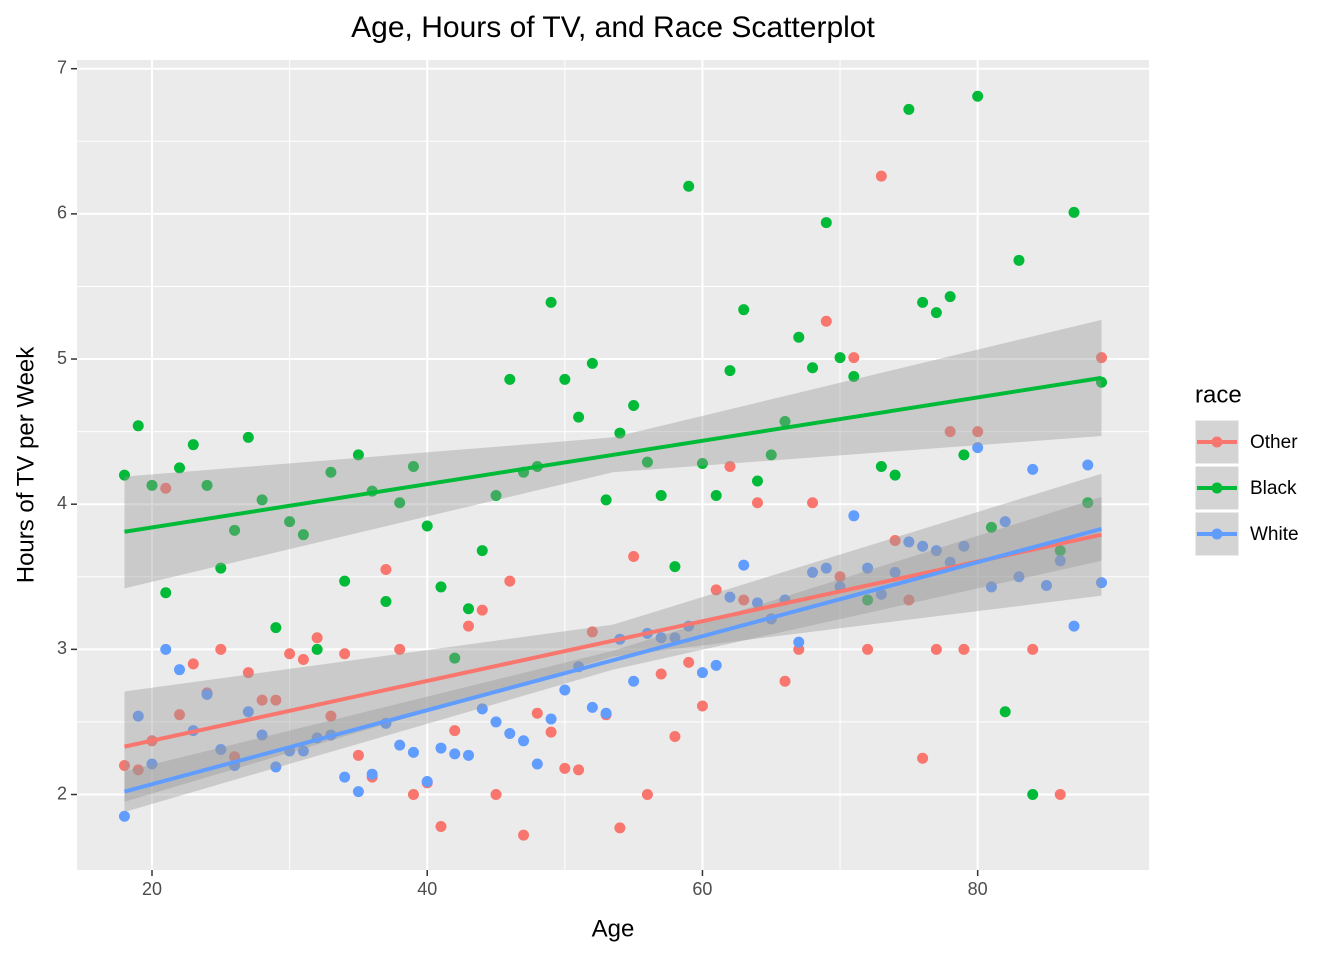  I want to click on y-tick-label: 6, so click(62, 213).